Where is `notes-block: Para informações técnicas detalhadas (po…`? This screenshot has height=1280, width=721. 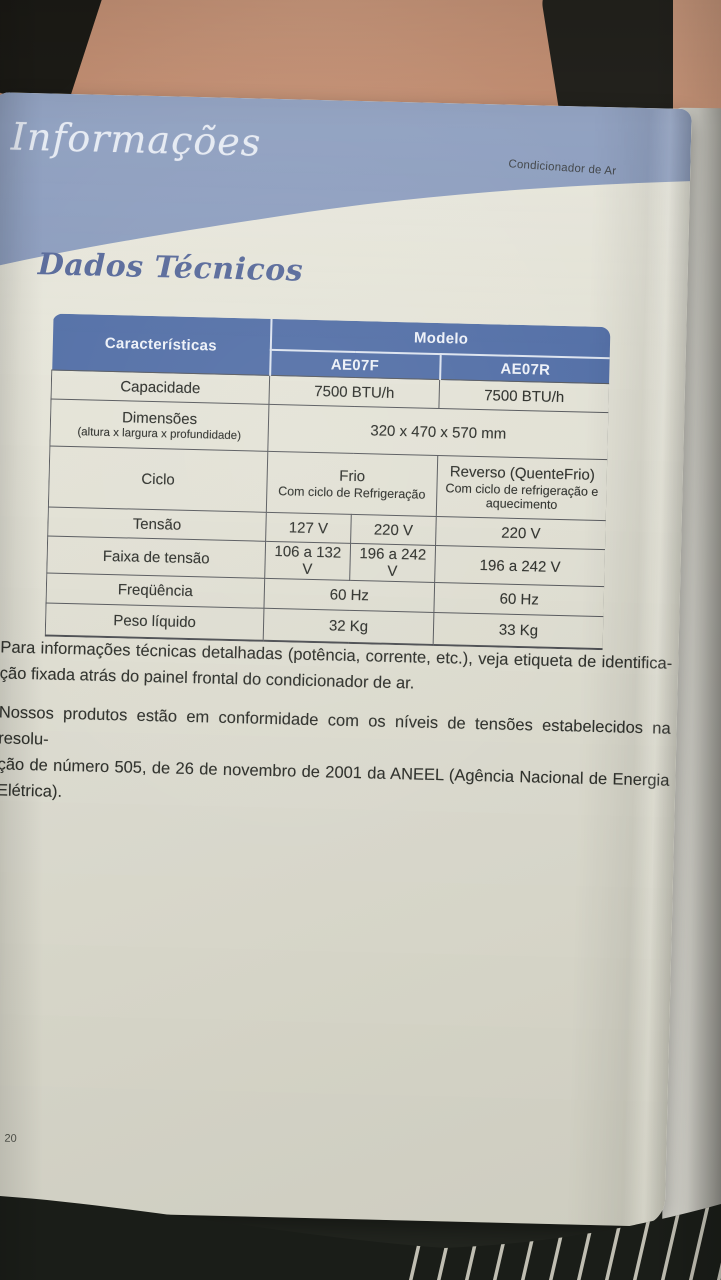 notes-block: Para informações técnicas detalhadas (po… is located at coordinates (336, 733).